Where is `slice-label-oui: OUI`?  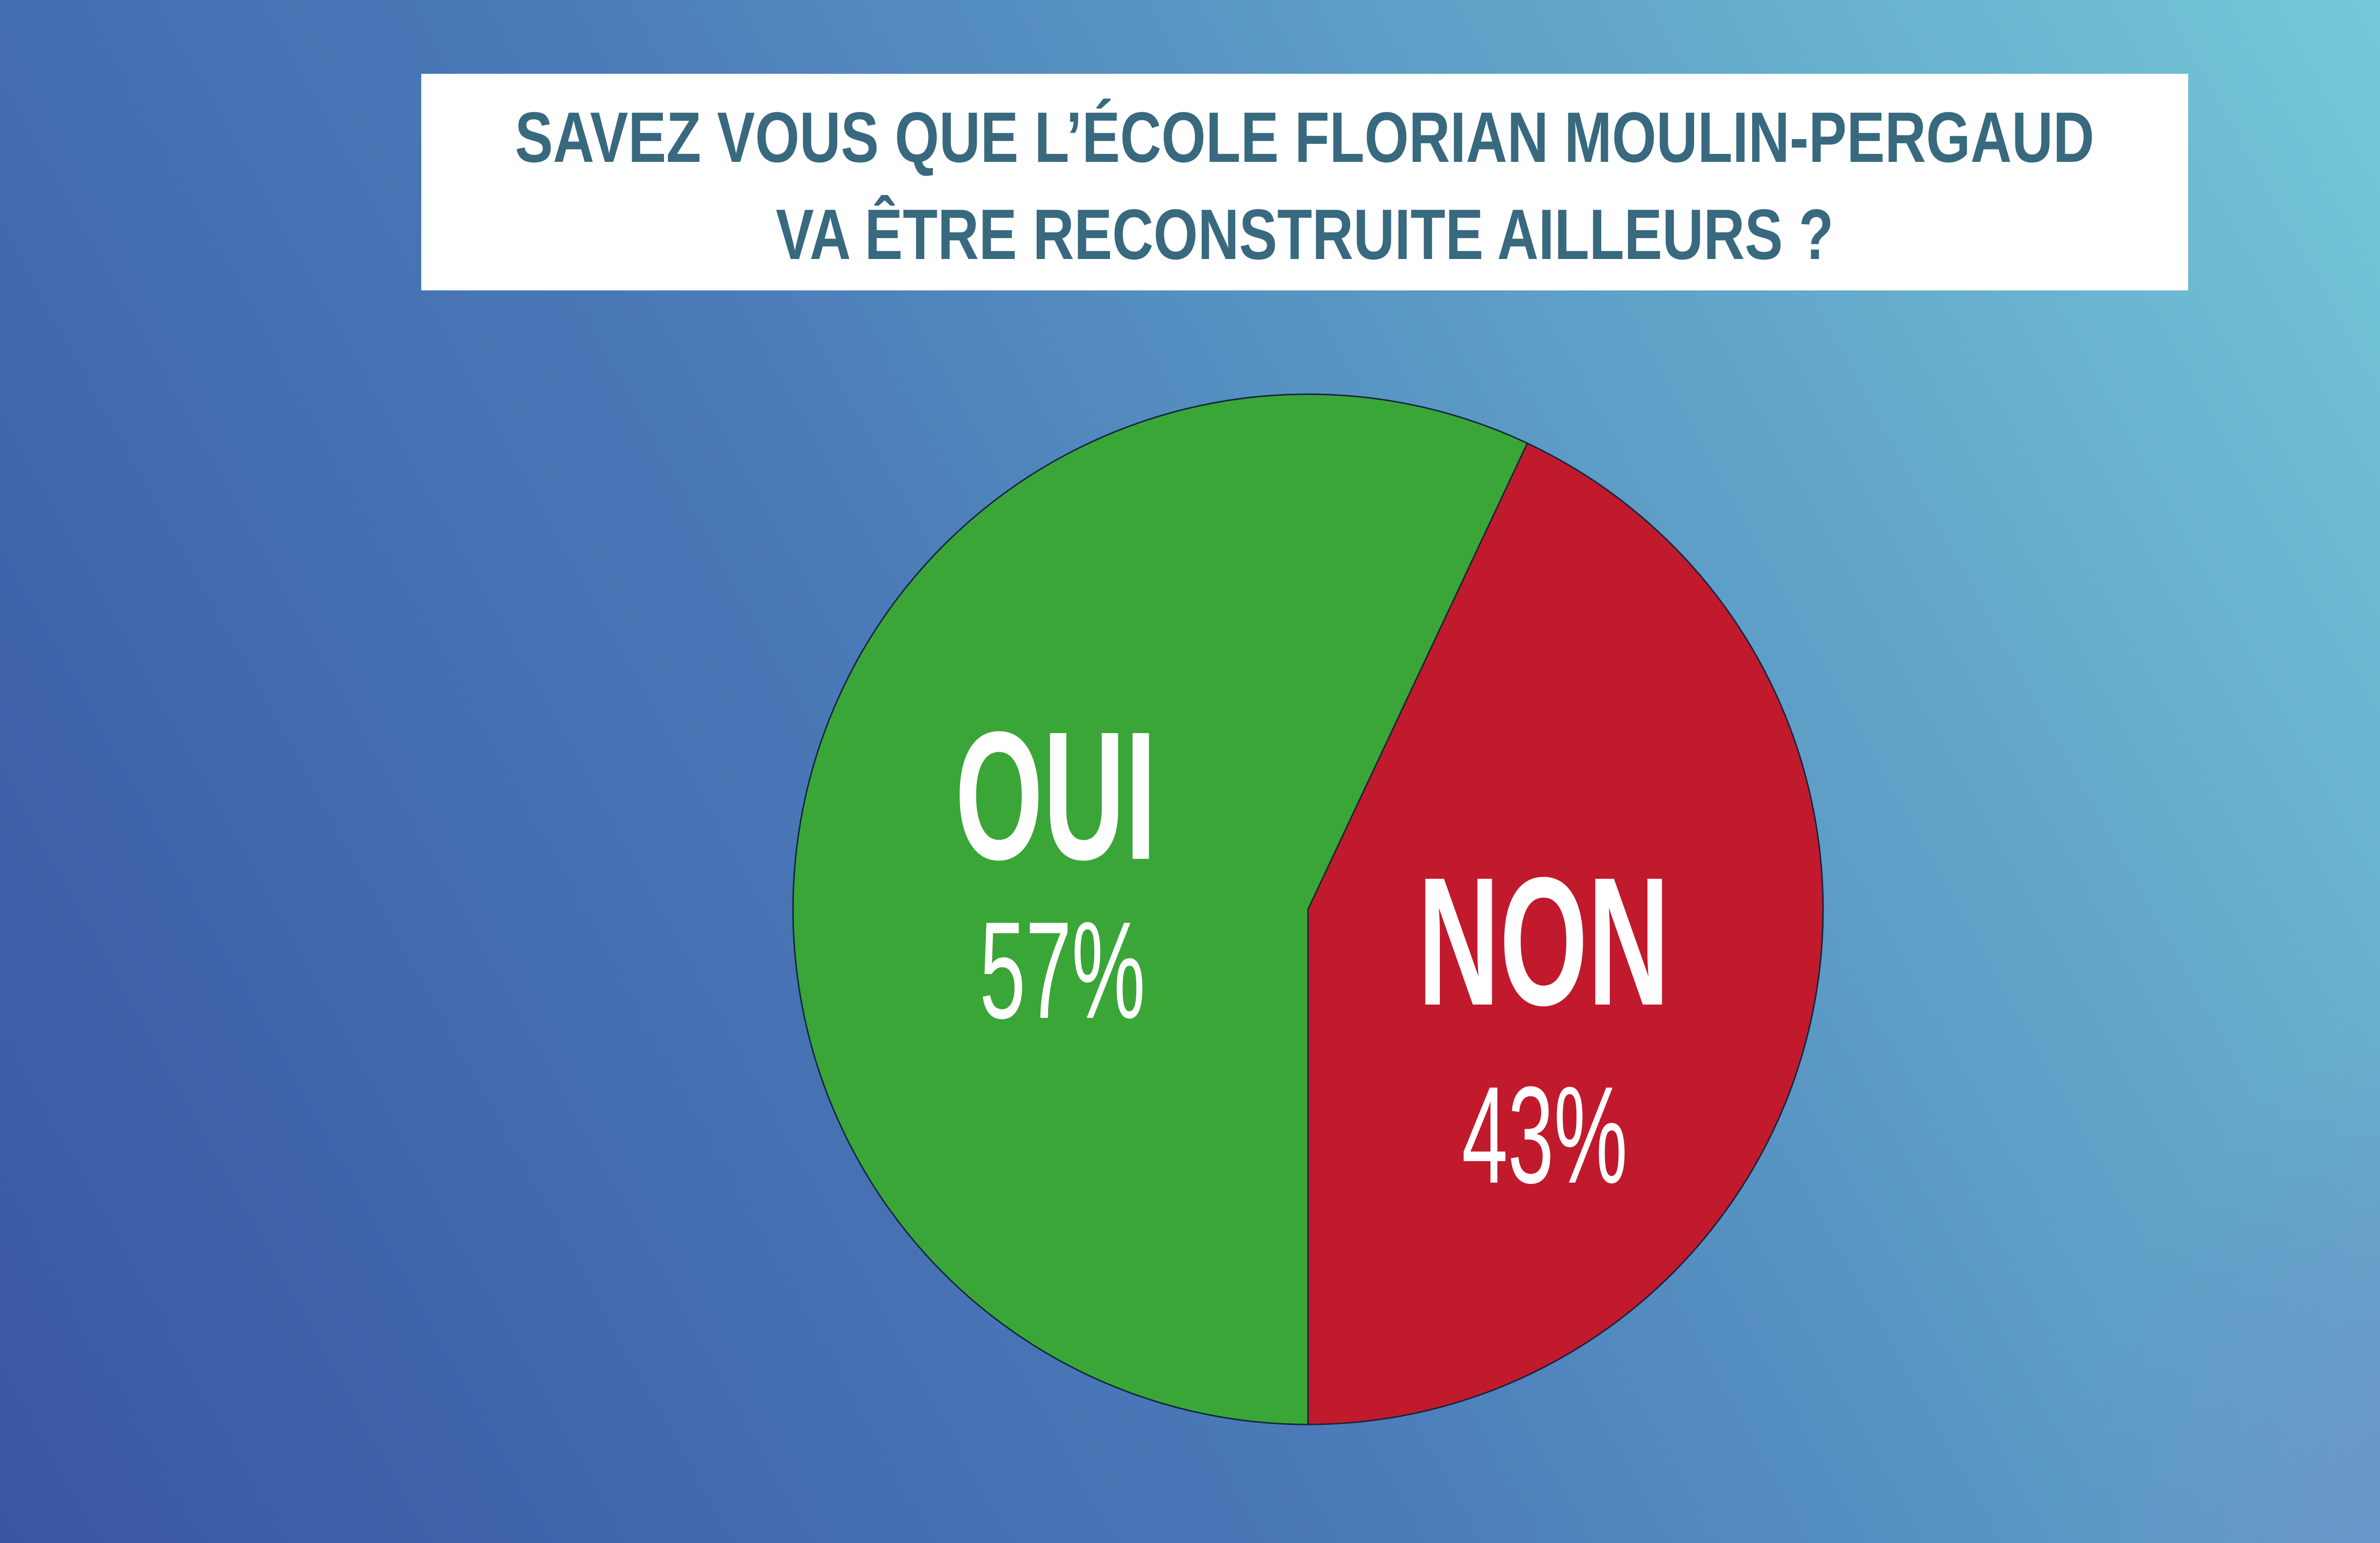
slice-label-oui: OUI is located at coordinates (1056, 796).